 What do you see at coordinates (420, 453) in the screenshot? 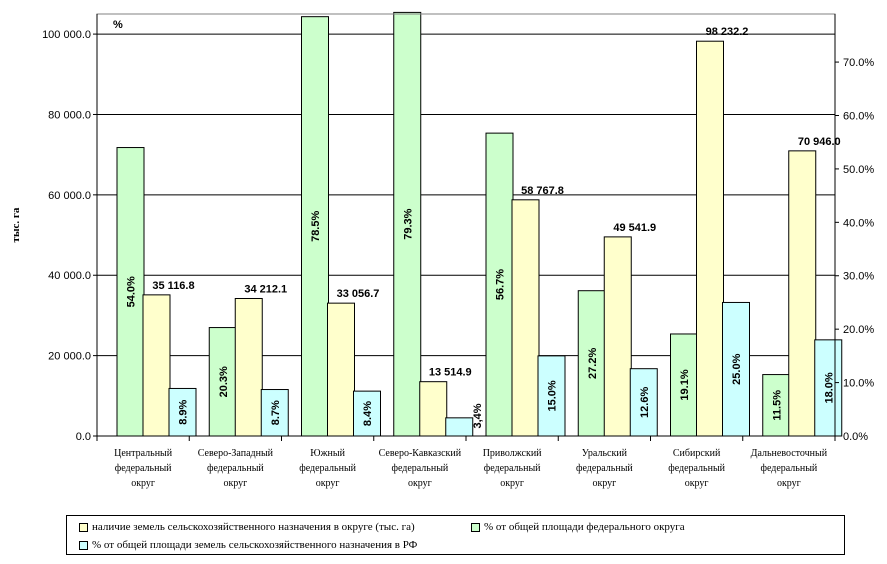
I see `category-label: Северо-Кавказский` at bounding box center [420, 453].